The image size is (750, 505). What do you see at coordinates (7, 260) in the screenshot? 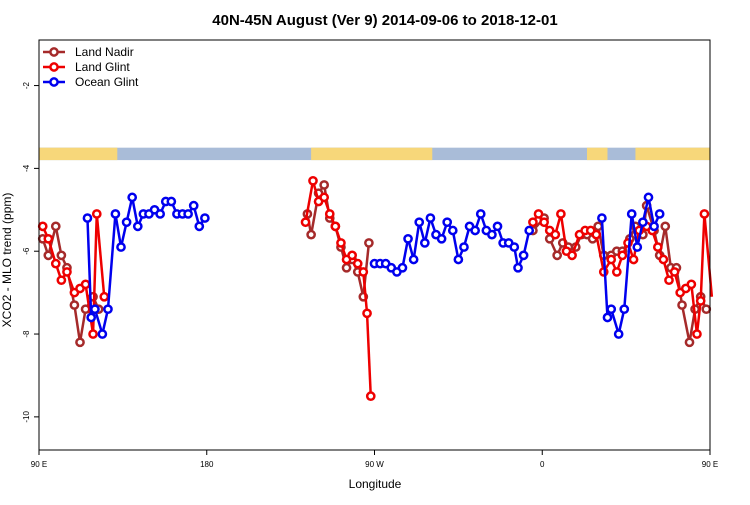
I see `y-axis-label: XCO2 - MLO trend (ppm)` at bounding box center [7, 260].